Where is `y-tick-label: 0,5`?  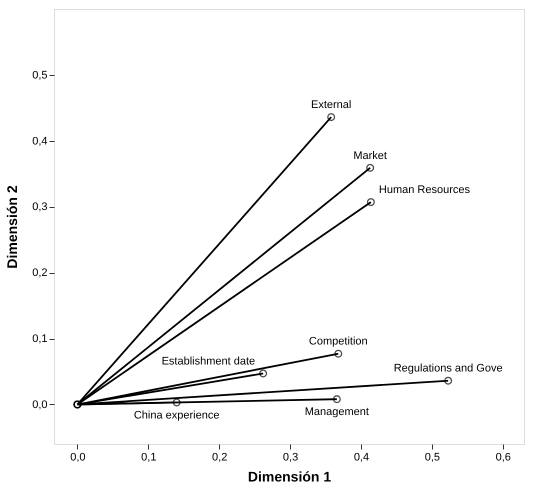 y-tick-label: 0,5 is located at coordinates (40, 75).